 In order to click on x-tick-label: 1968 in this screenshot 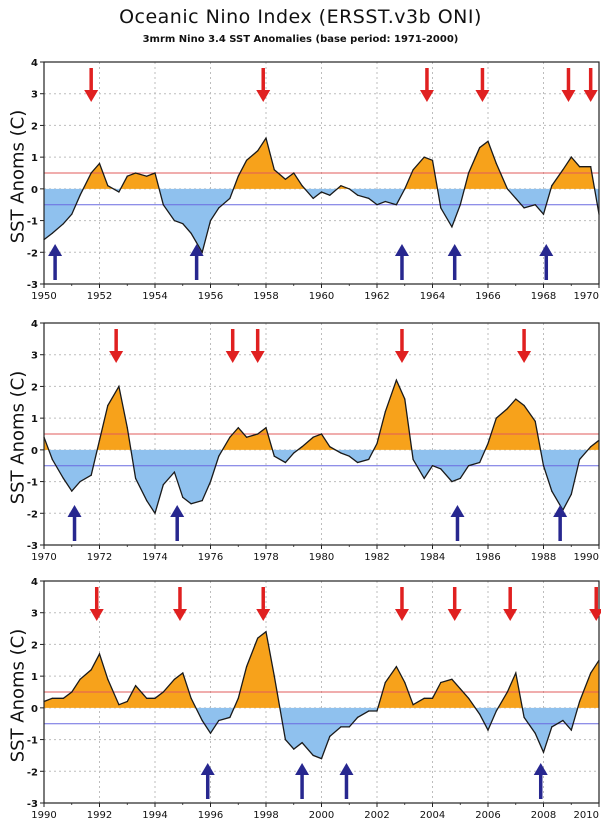, I will do `click(543, 296)`.